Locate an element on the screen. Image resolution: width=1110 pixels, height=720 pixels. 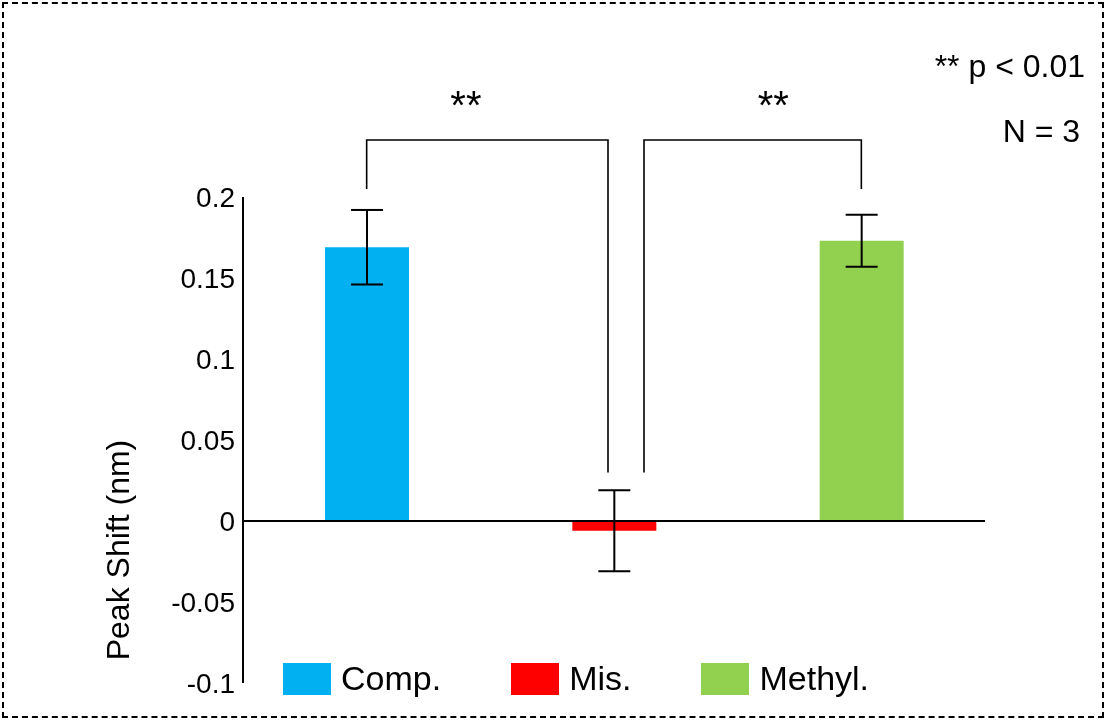
y-axis-title: Peak Shift (nm) is located at coordinates (118, 550).